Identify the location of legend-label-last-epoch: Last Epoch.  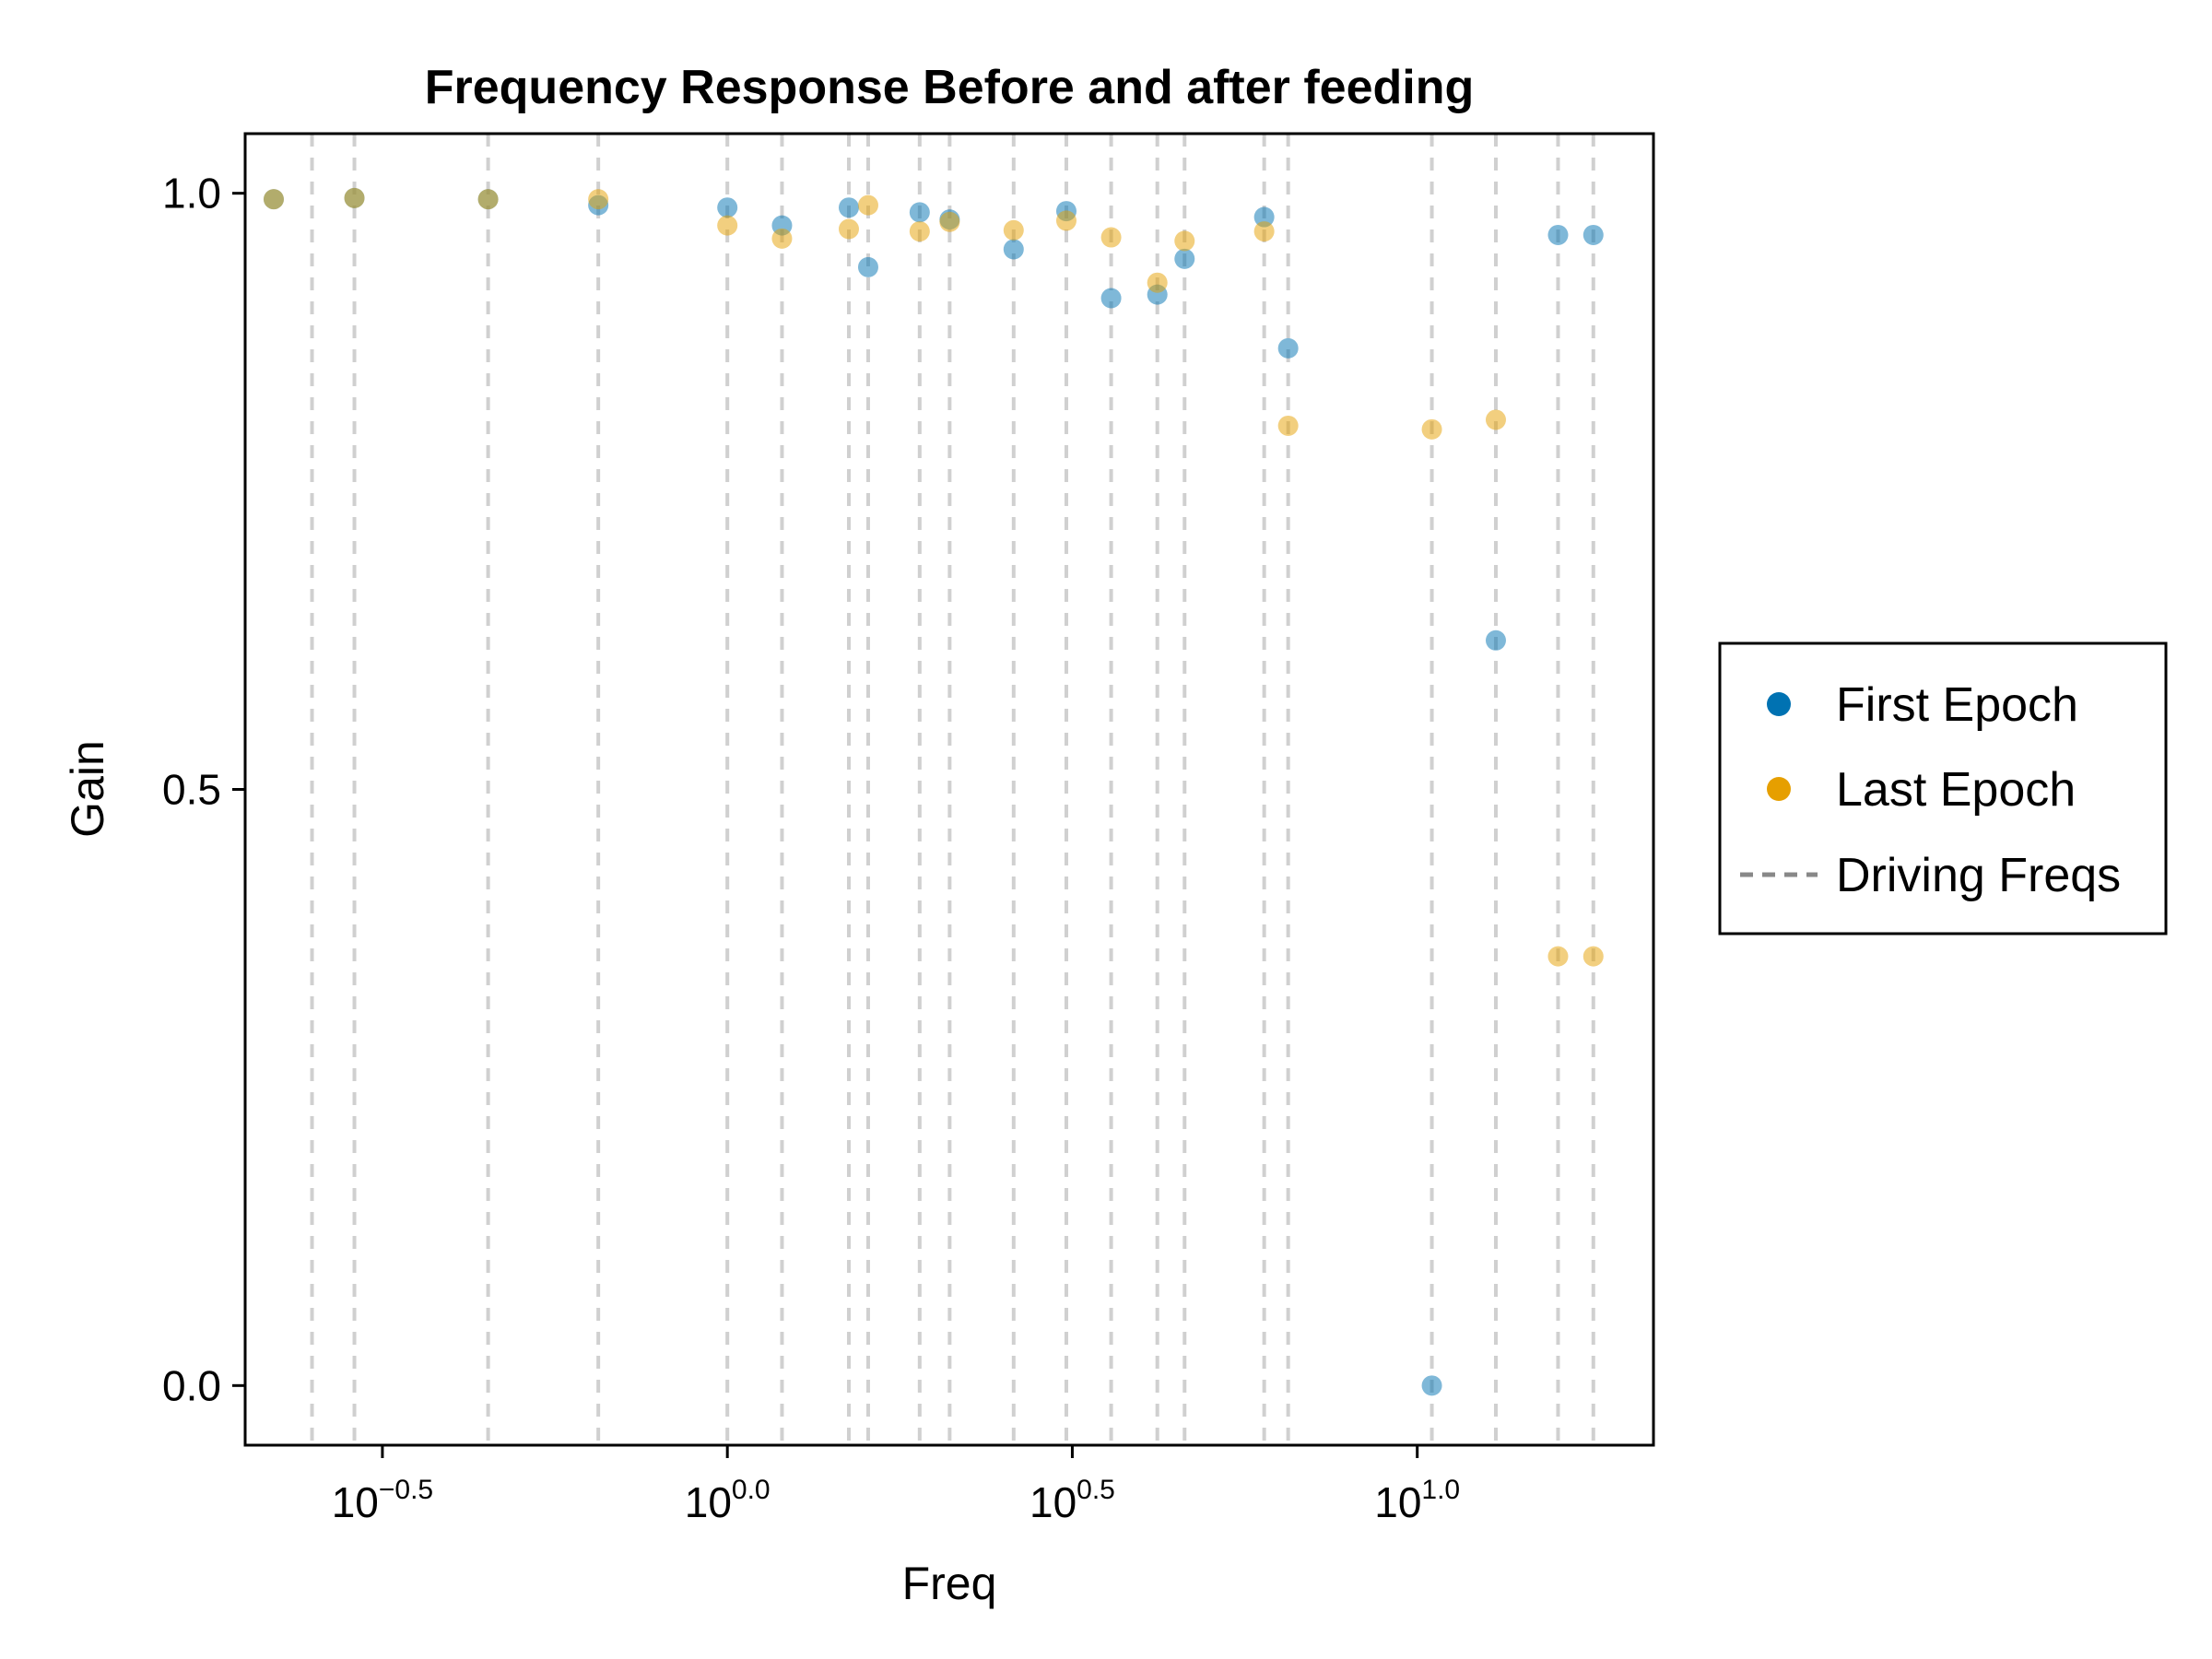
(1956, 790).